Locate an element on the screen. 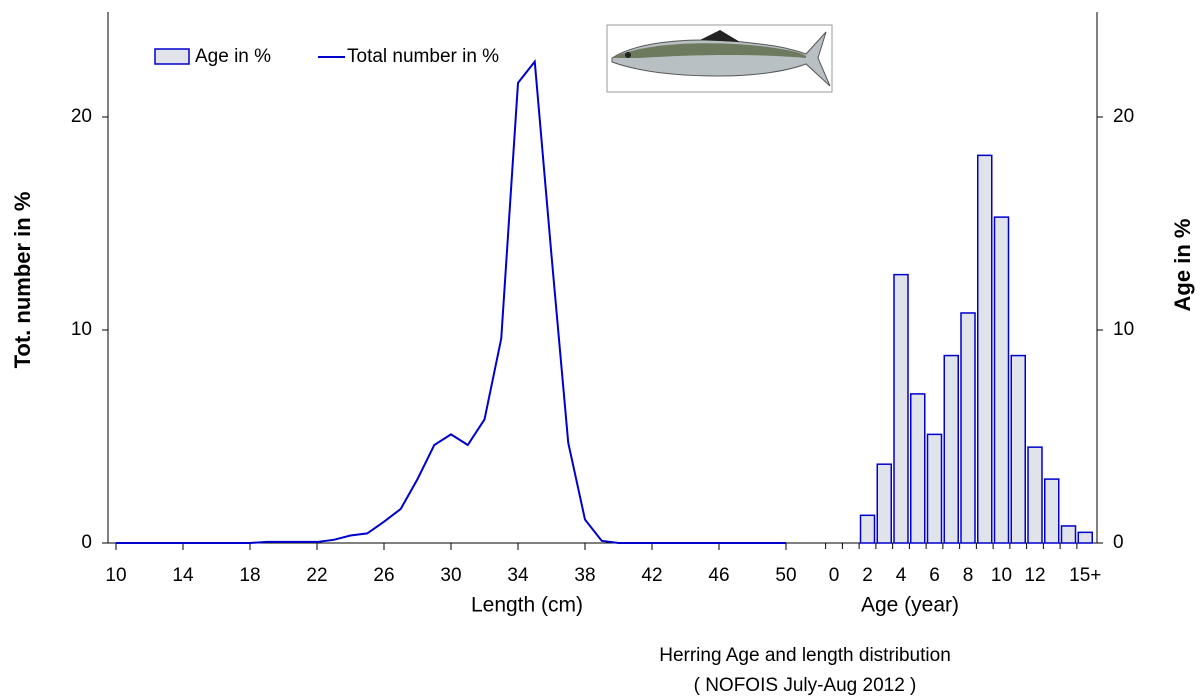  legend-label: Total number in % is located at coordinates (423, 56).